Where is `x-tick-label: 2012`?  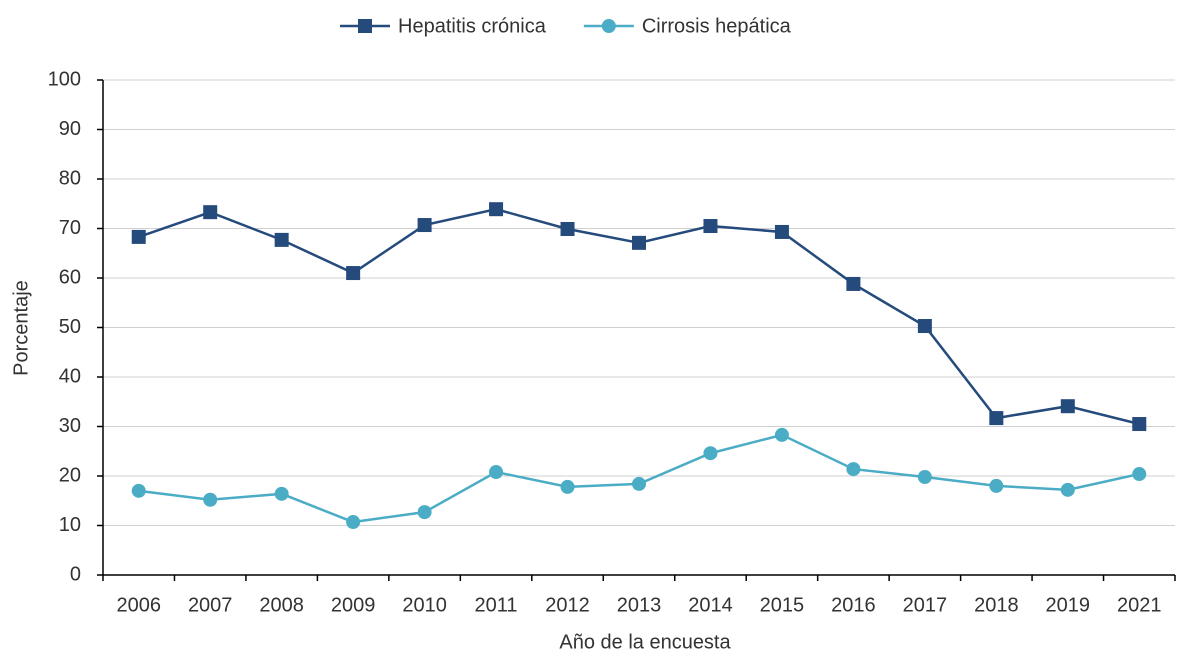
x-tick-label: 2012 is located at coordinates (567, 605).